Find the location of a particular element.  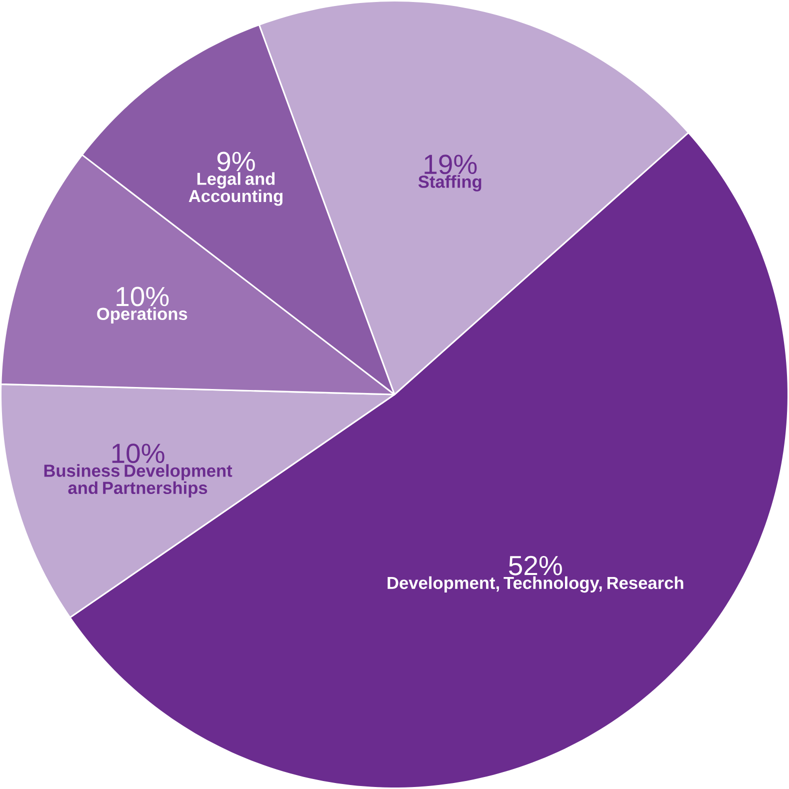

slice-label: Legal and Accounting is located at coordinates (235, 189).